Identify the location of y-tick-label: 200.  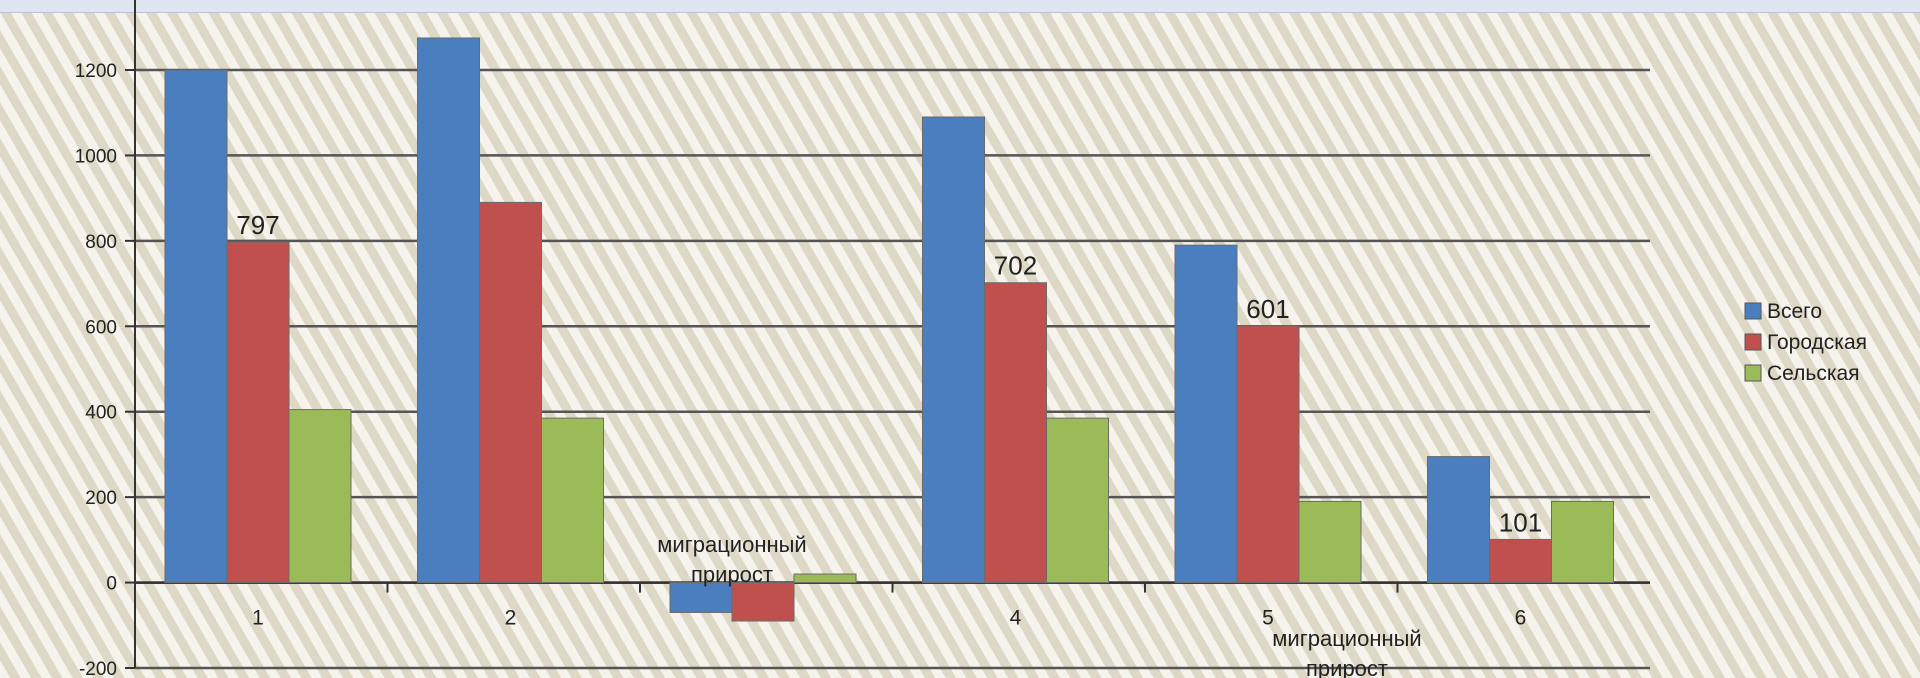
(101, 498).